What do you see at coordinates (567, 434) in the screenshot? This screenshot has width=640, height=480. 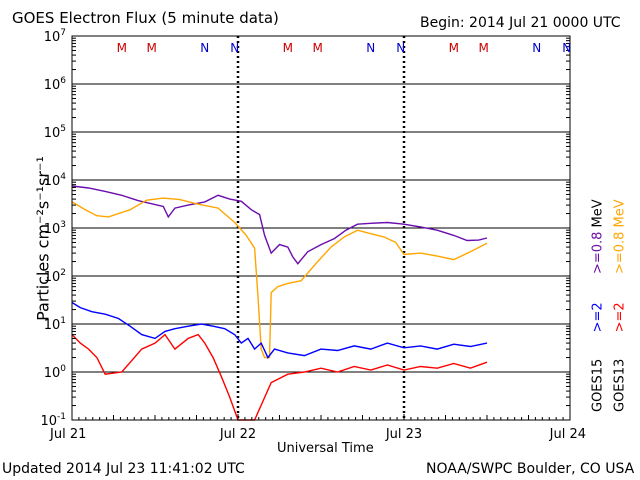 I see `x-tick-label: Jul 24` at bounding box center [567, 434].